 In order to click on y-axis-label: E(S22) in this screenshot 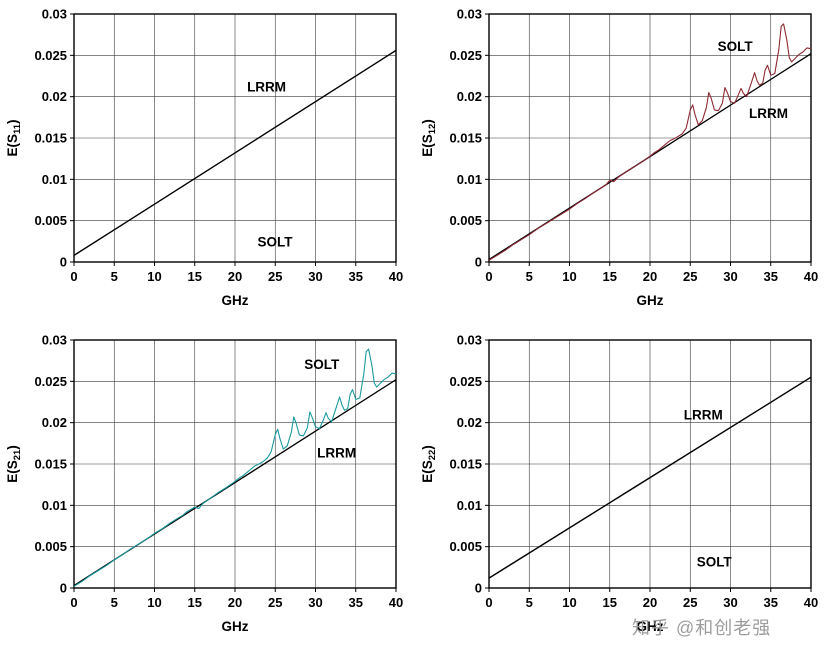, I will do `click(429, 464)`.